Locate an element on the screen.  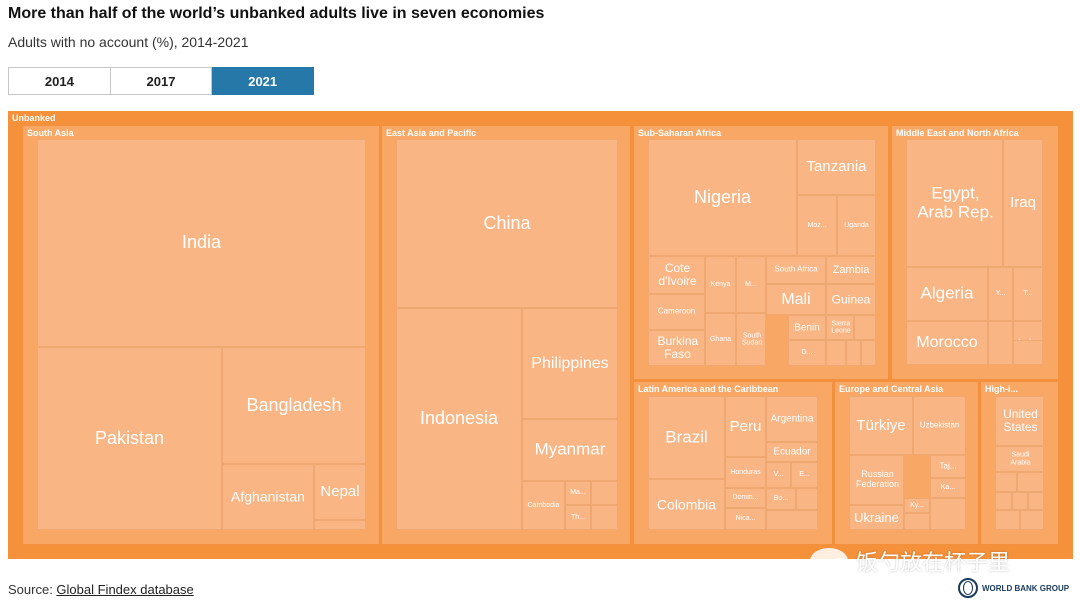
leaf-ukraine: Ukraine is located at coordinates (876, 517).